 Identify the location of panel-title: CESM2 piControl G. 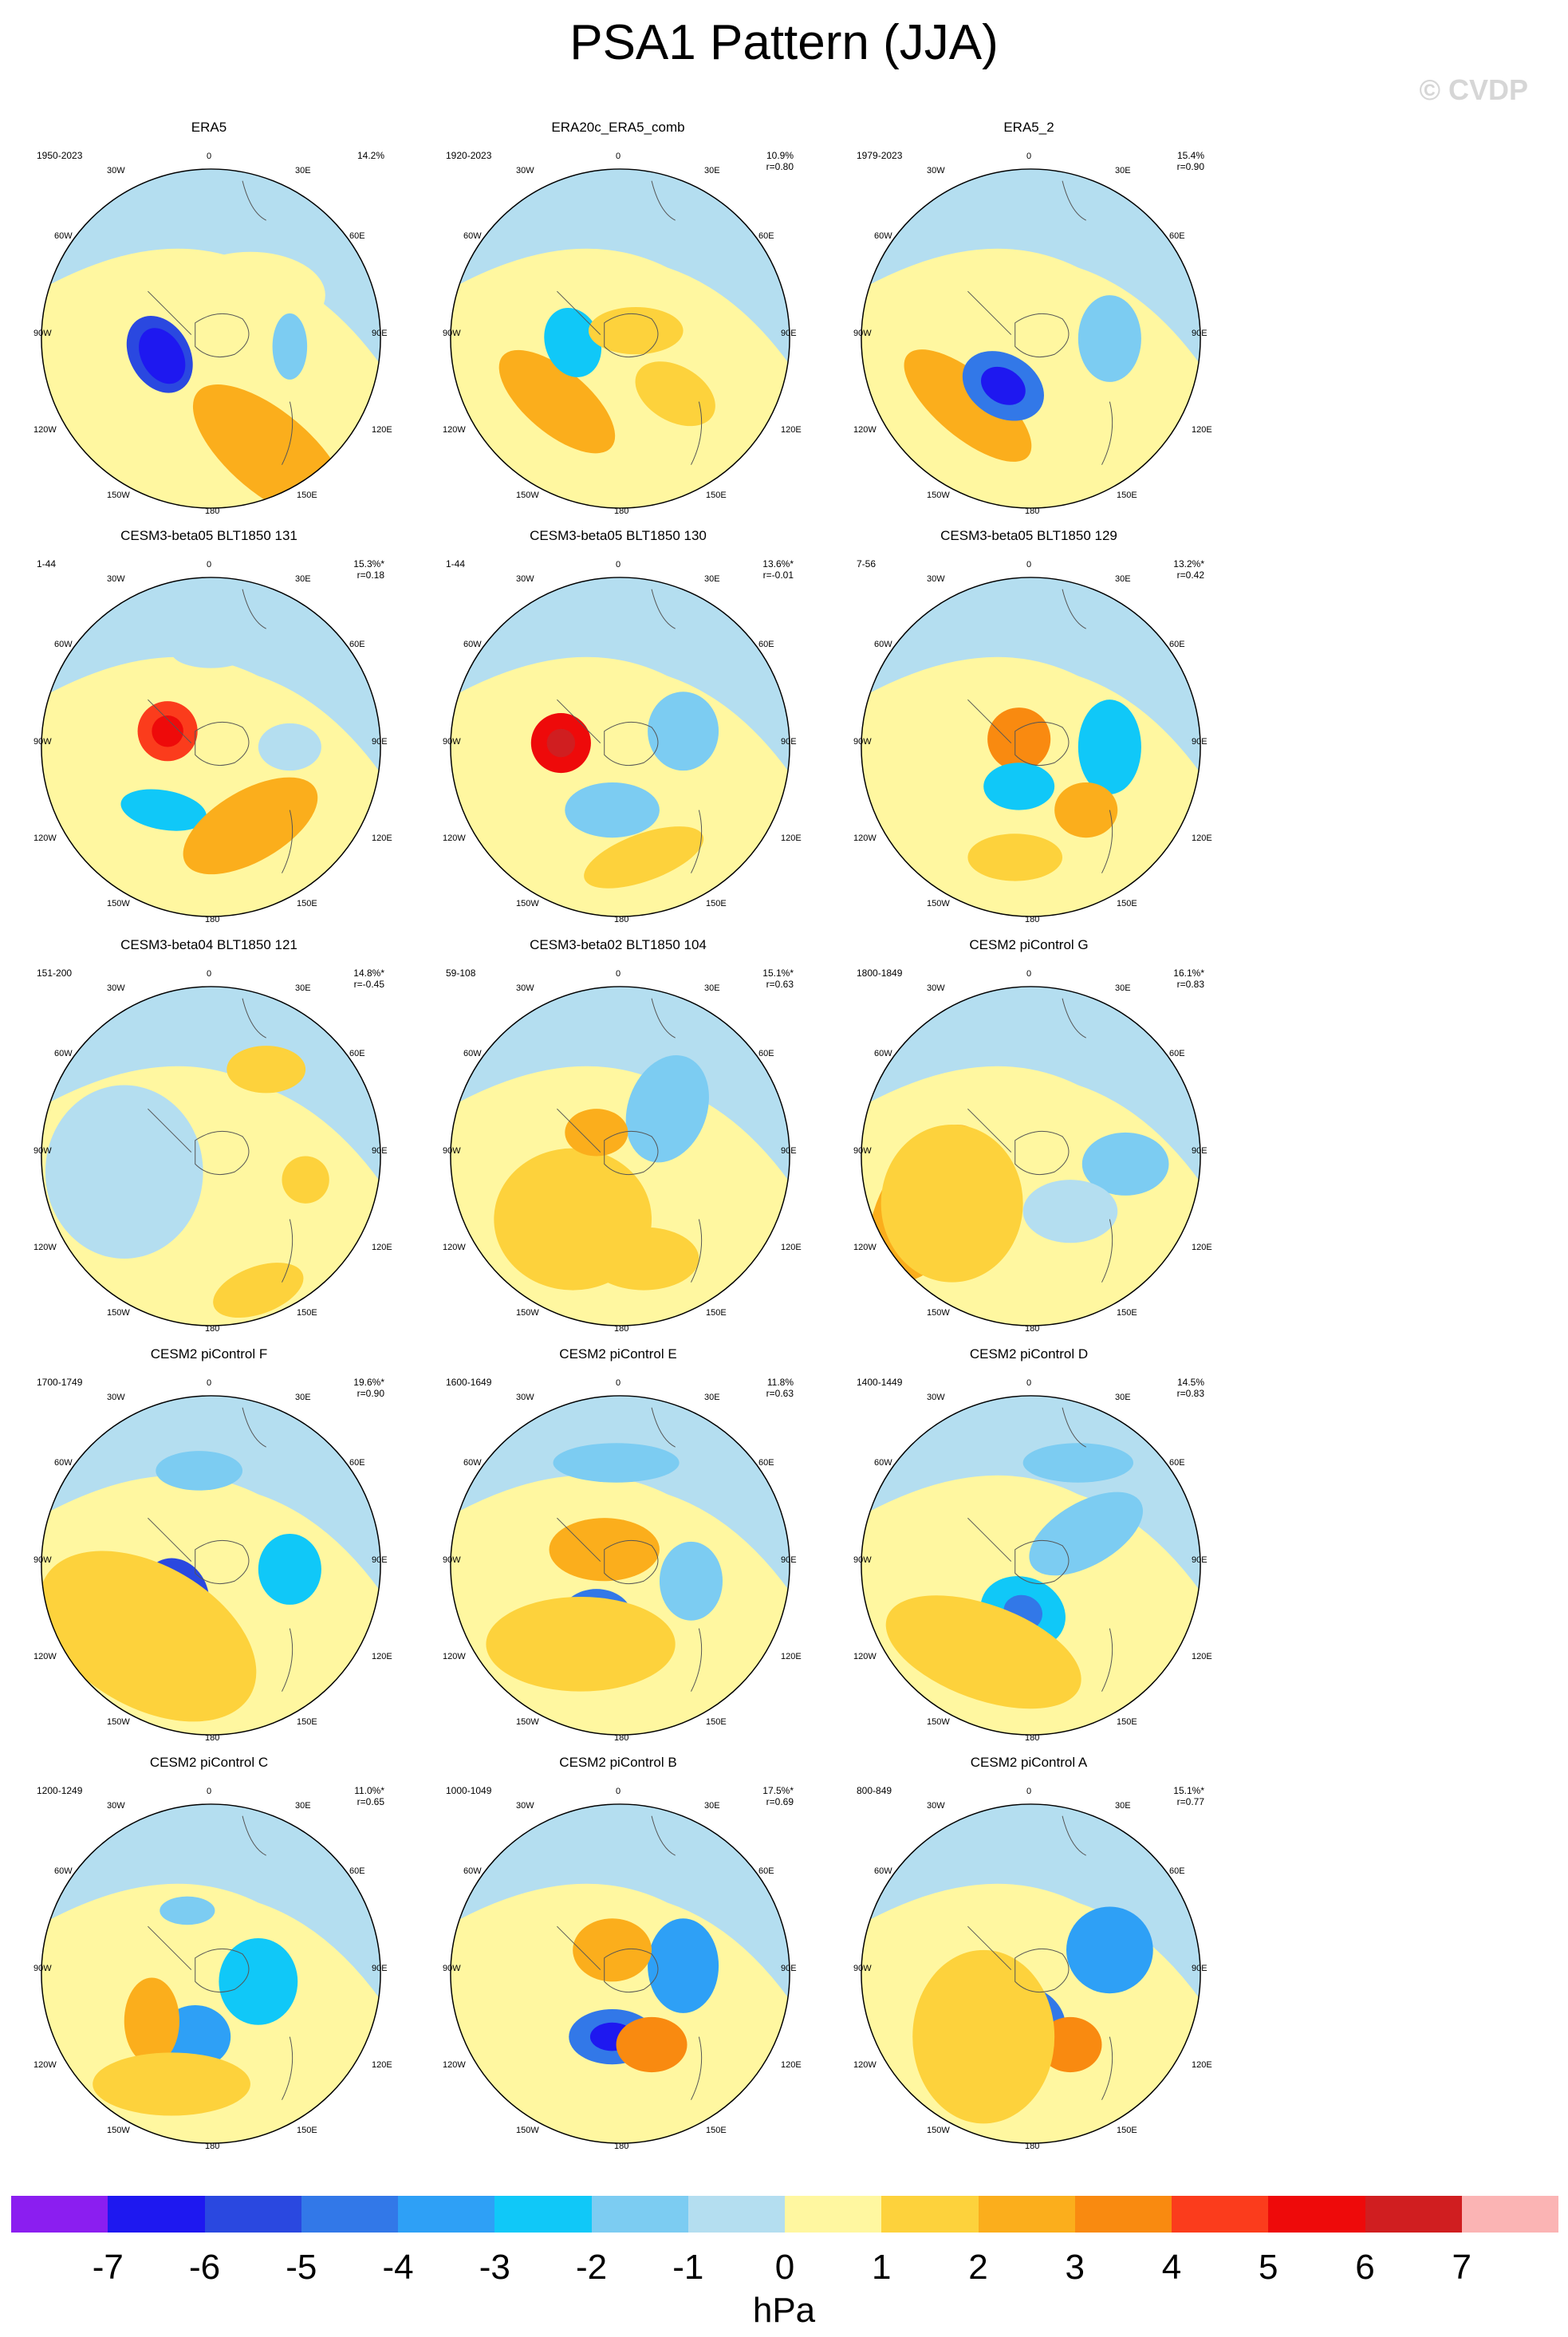
(1029, 945).